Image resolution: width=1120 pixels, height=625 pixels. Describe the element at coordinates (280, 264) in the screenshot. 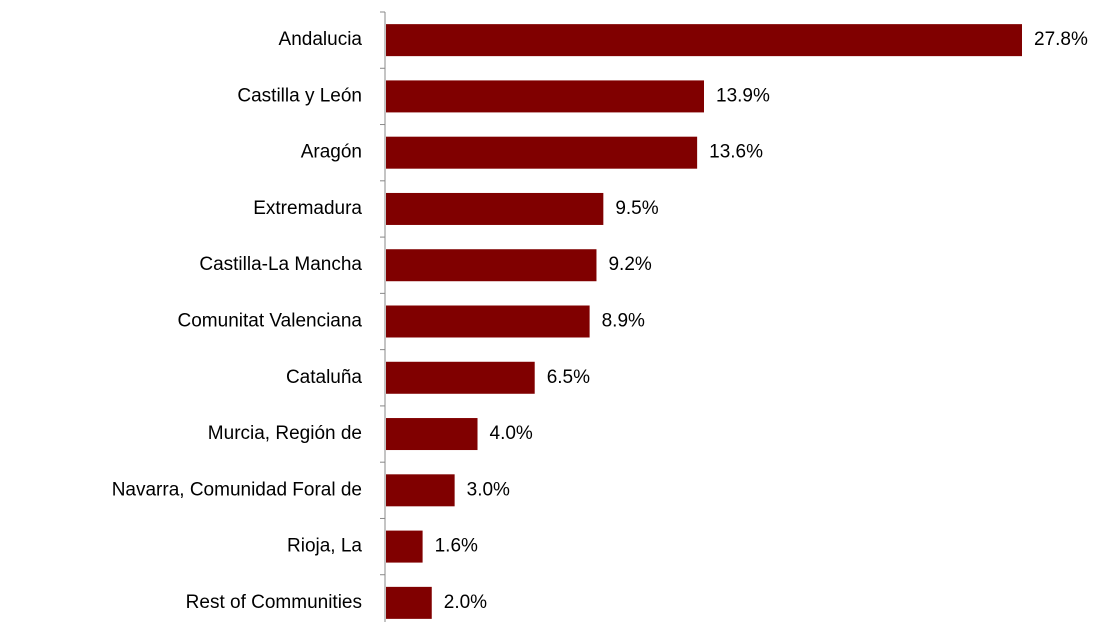

I see `category-label: Castilla-La Mancha` at that location.